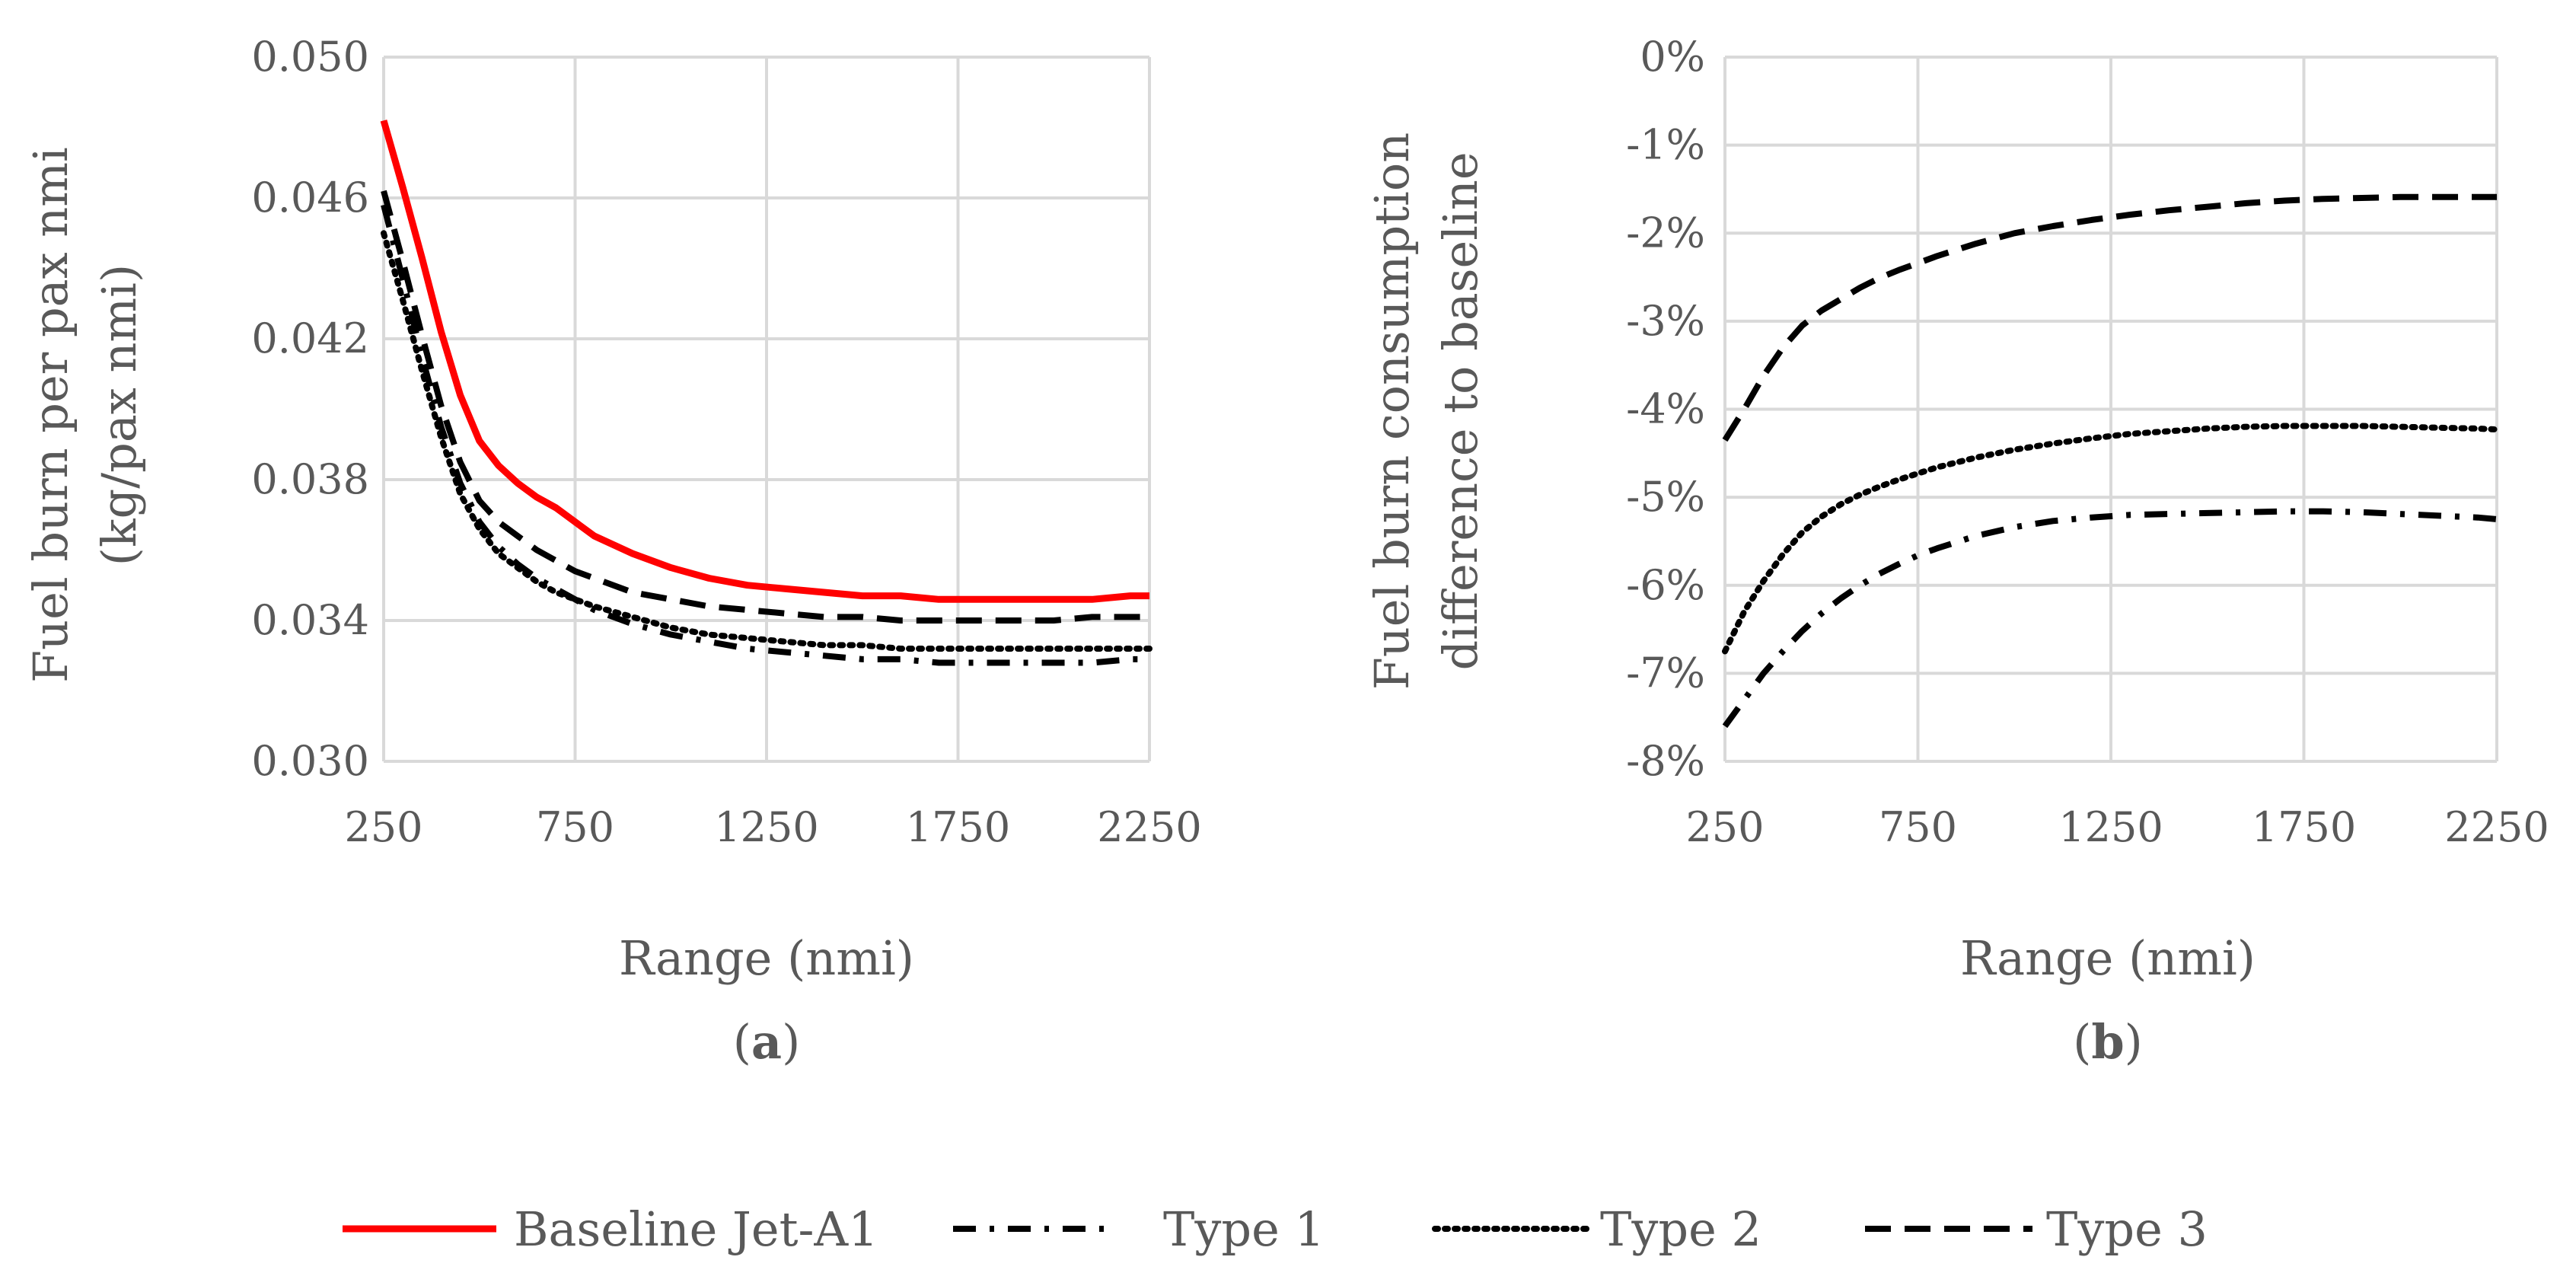 Image resolution: width=2576 pixels, height=1276 pixels. I want to click on chart-a-caption-letter: a, so click(767, 1042).